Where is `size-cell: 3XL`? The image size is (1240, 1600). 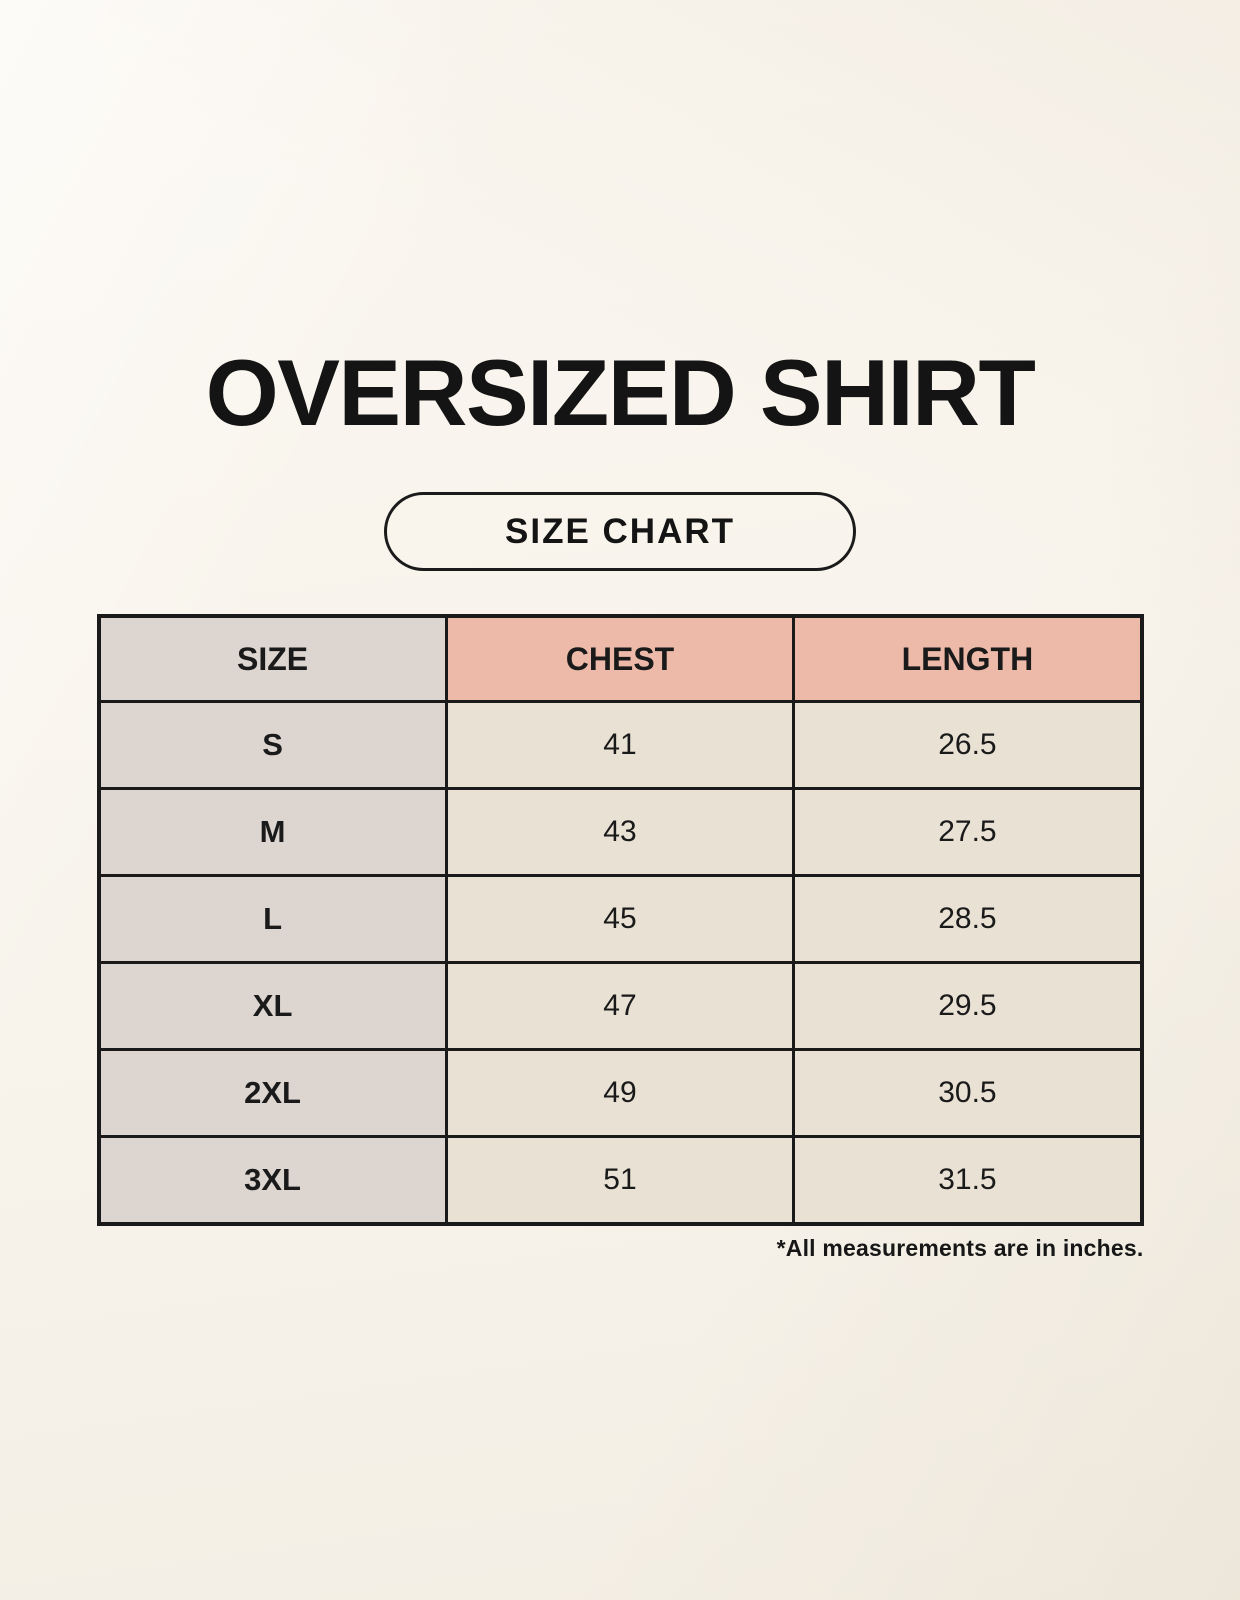 size-cell: 3XL is located at coordinates (272, 1180).